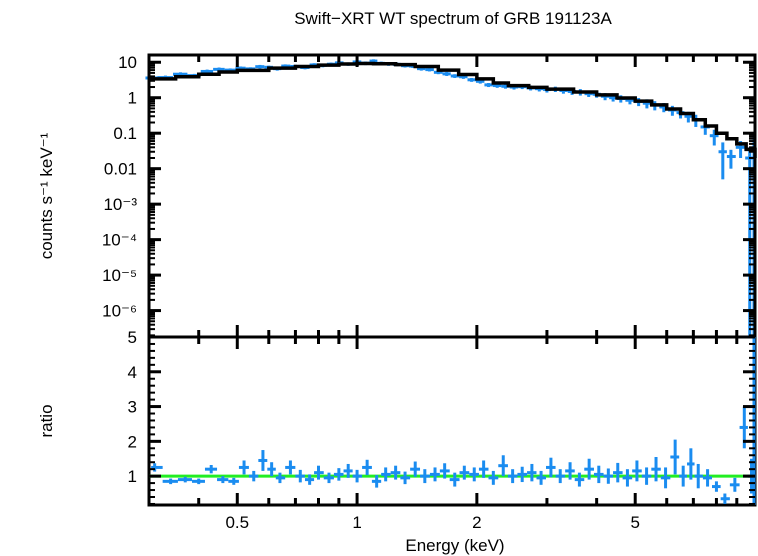 The height and width of the screenshot is (556, 758). I want to click on y-tick-label: 10⁻⁴, so click(119, 240).